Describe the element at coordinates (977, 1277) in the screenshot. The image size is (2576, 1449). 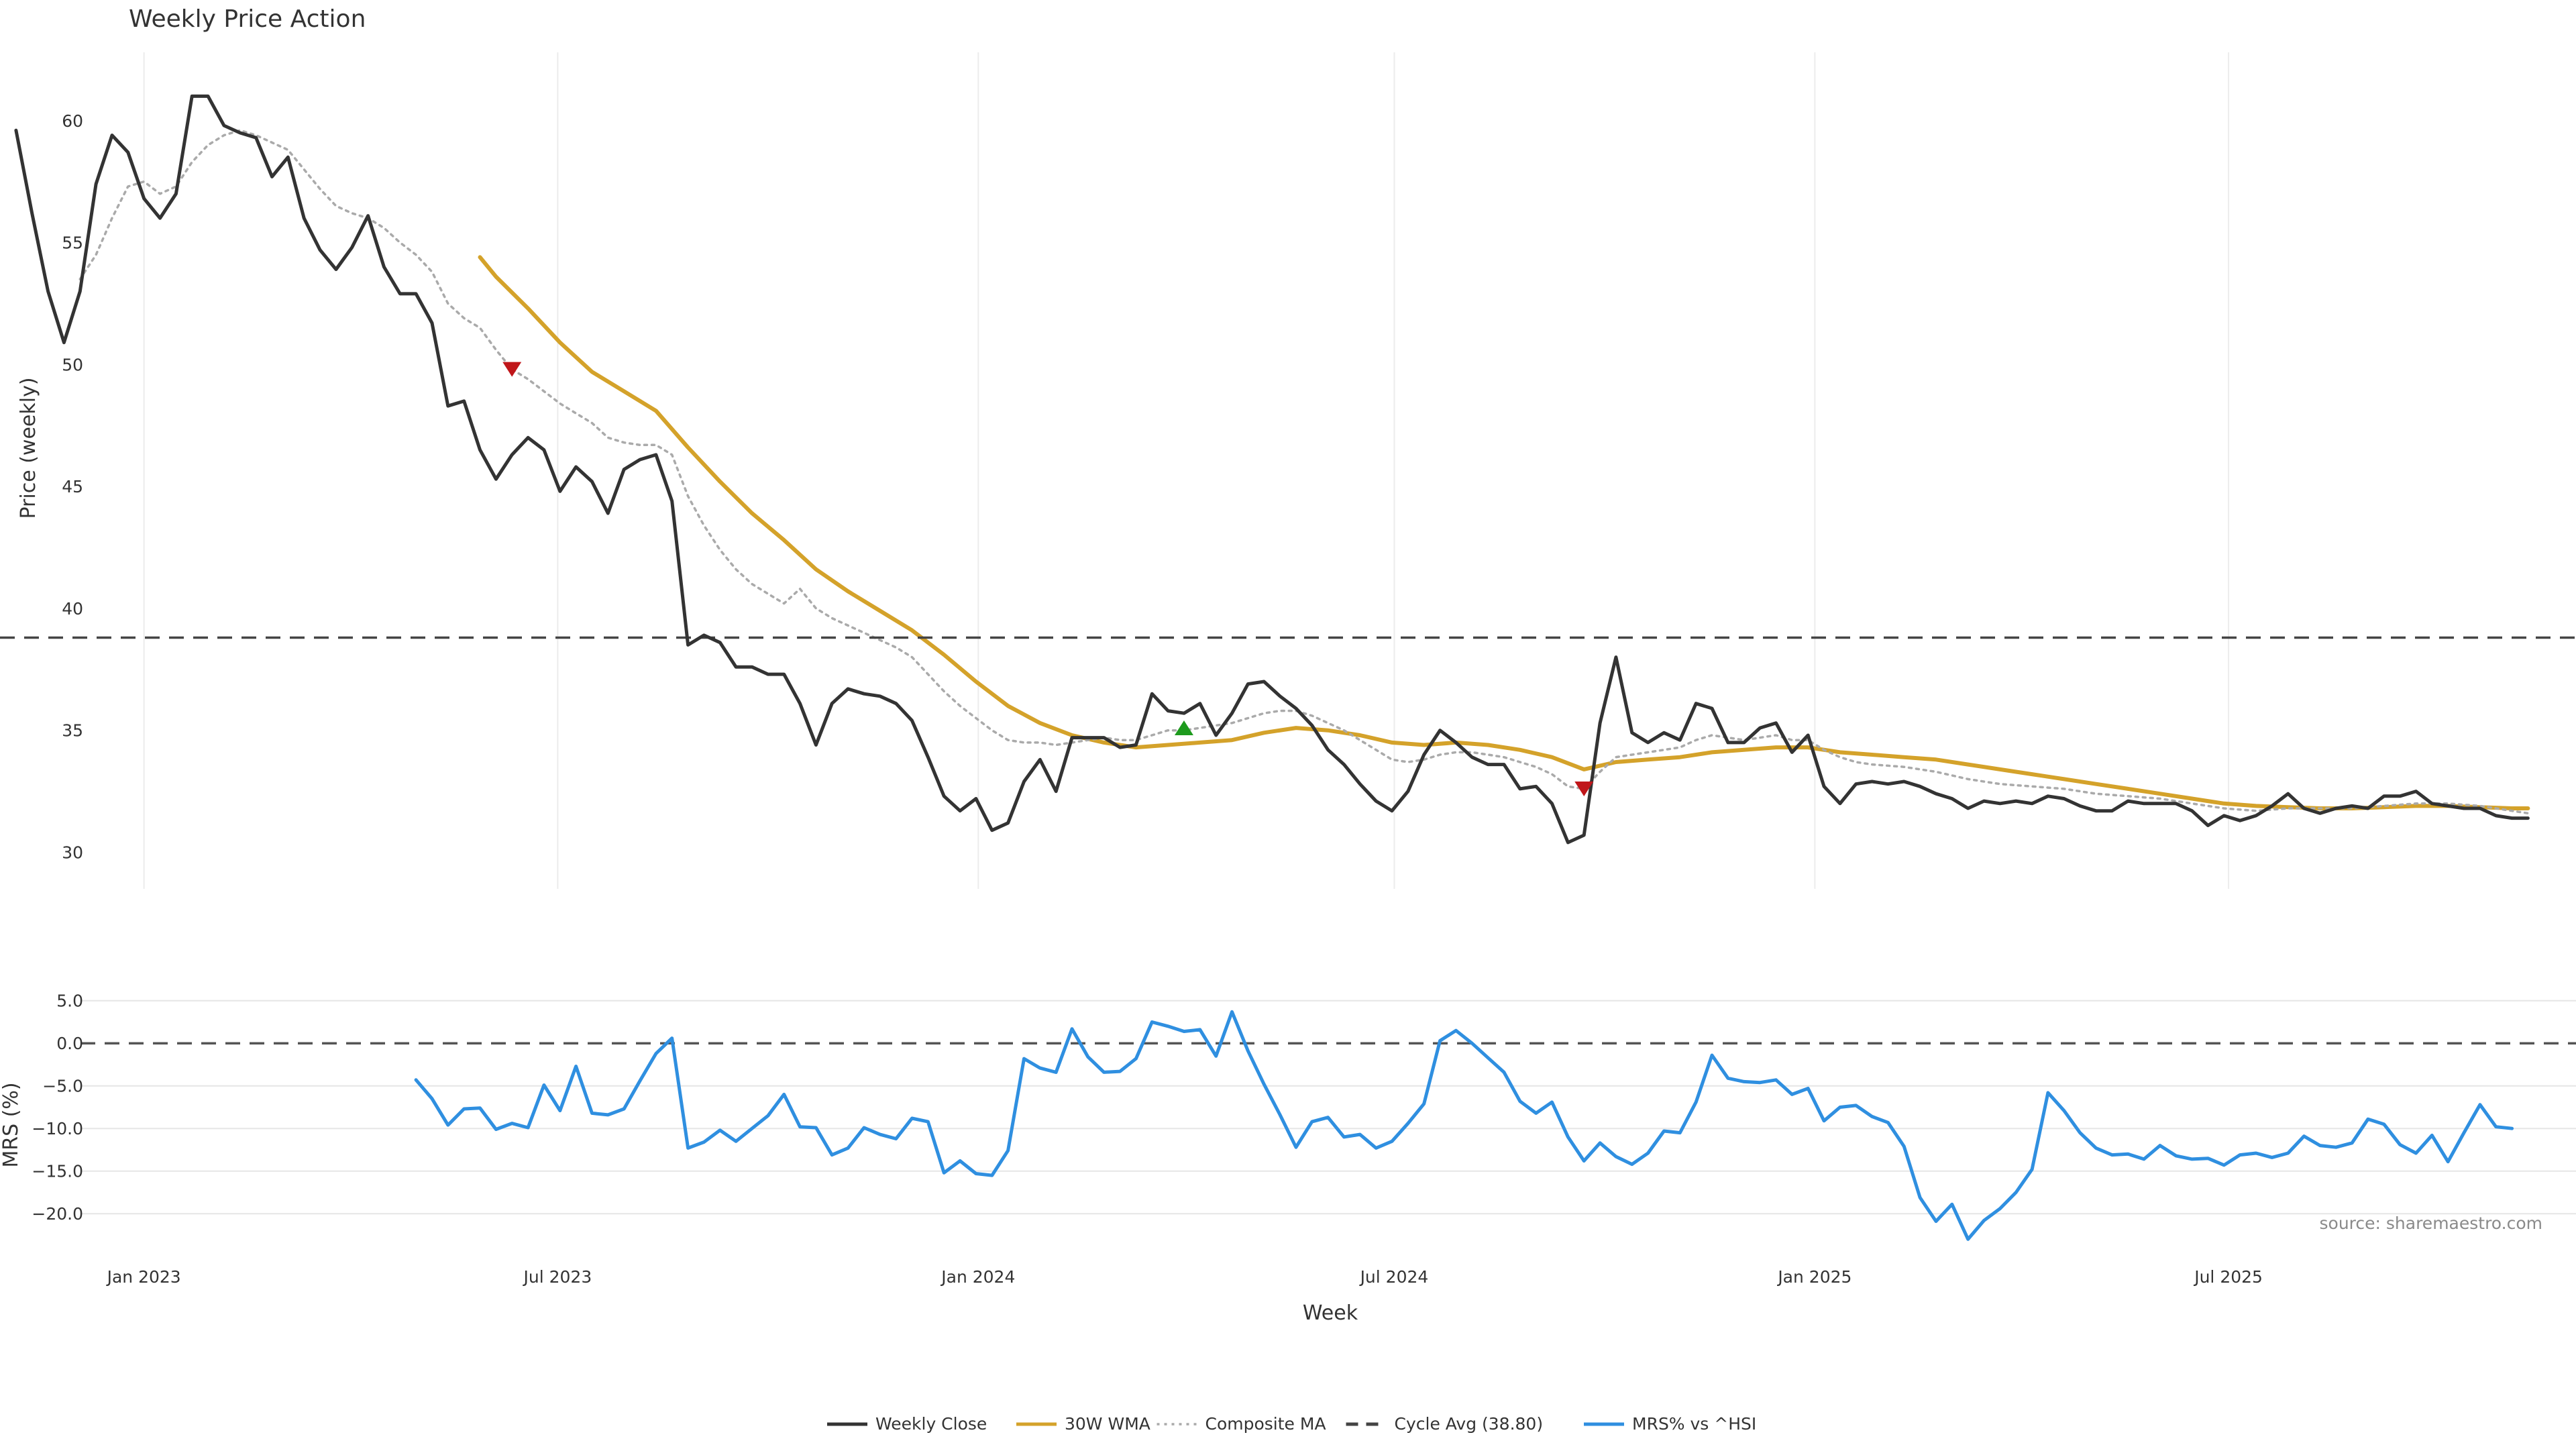
I see `x-tick-jan-2024: Jan 2024` at that location.